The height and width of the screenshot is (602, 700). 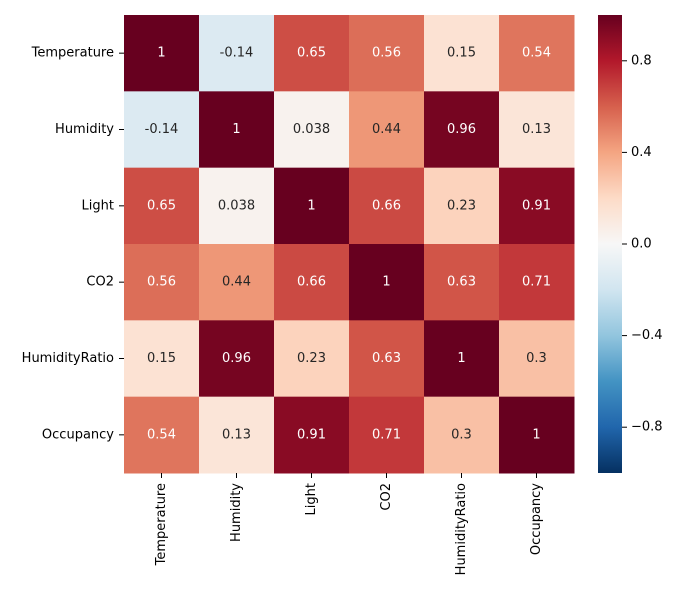 What do you see at coordinates (84, 129) in the screenshot?
I see `y-tick-label: Humidity` at bounding box center [84, 129].